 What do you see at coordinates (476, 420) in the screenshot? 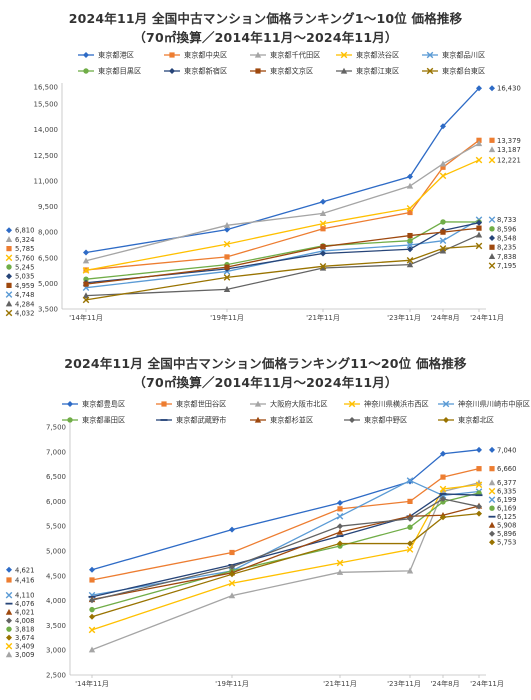
I see `legend-label: 東京都北区` at bounding box center [476, 420].